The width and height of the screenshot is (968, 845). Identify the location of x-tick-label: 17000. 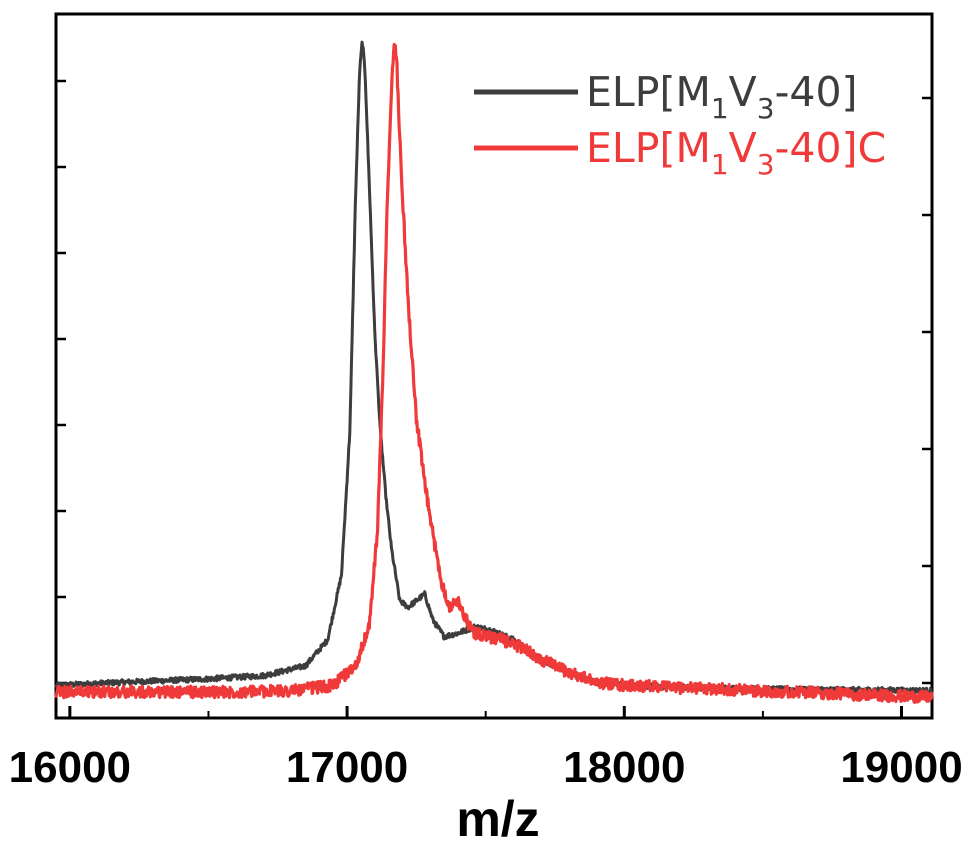
(347, 767).